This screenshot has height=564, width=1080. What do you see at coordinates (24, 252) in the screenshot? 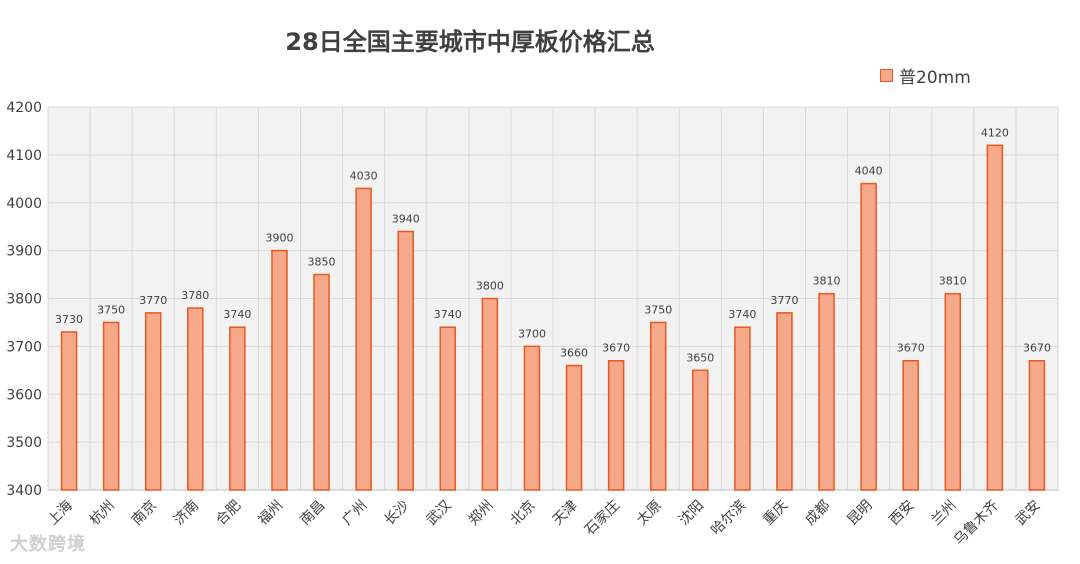
I see `y-tick-label: 3900` at bounding box center [24, 252].